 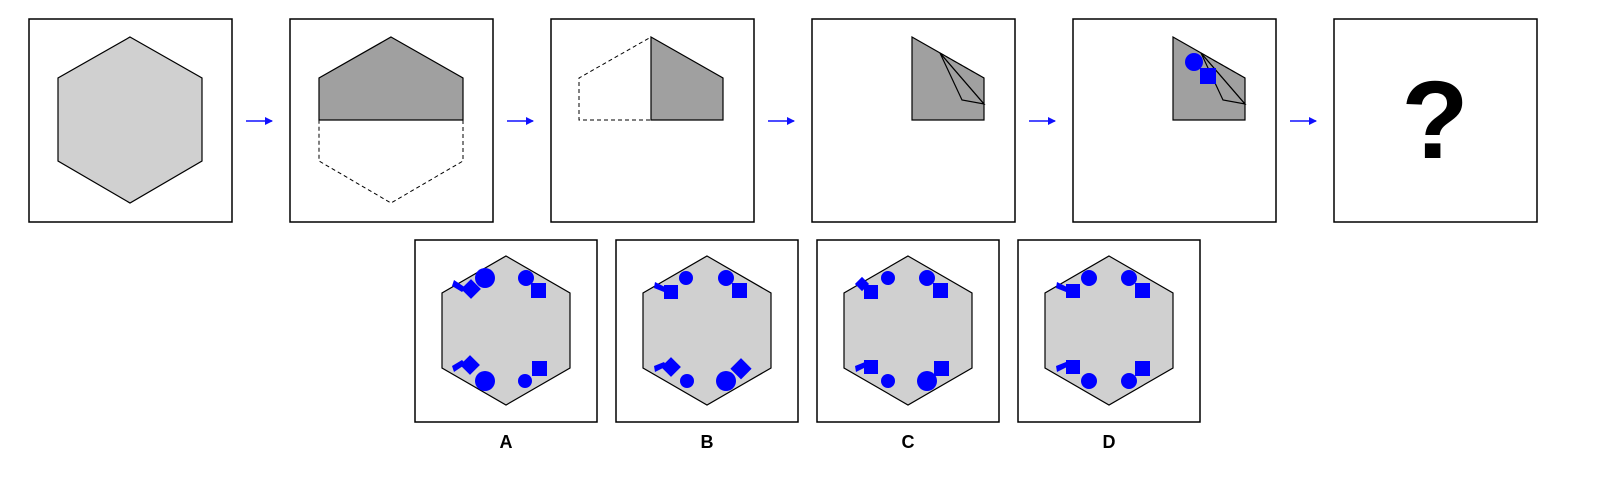 I want to click on option-c, so click(x=908, y=331).